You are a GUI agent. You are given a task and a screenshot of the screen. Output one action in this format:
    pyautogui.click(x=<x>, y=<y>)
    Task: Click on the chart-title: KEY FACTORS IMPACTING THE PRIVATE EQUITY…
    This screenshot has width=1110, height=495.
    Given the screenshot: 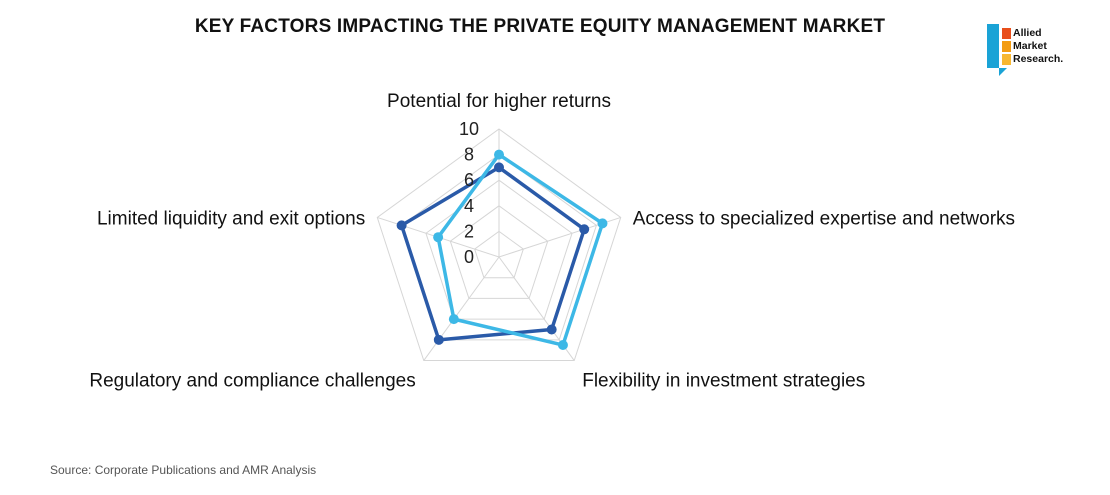 What is the action you would take?
    pyautogui.click(x=540, y=26)
    